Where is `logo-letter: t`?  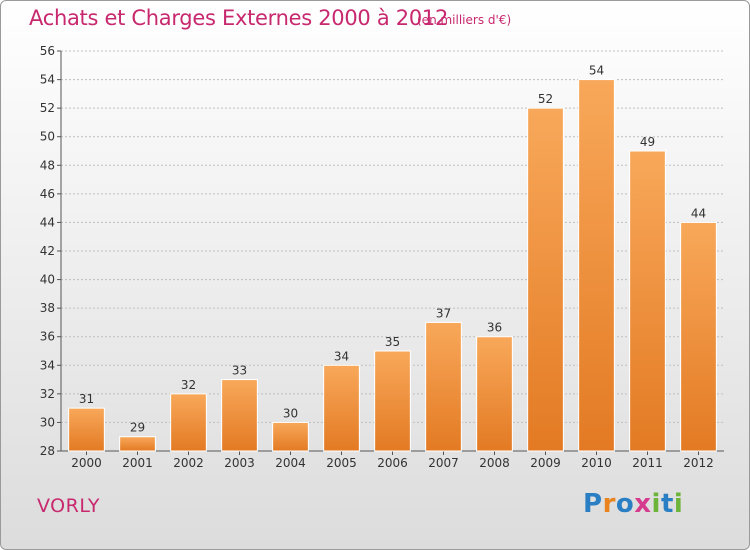
logo-letter: t is located at coordinates (667, 504).